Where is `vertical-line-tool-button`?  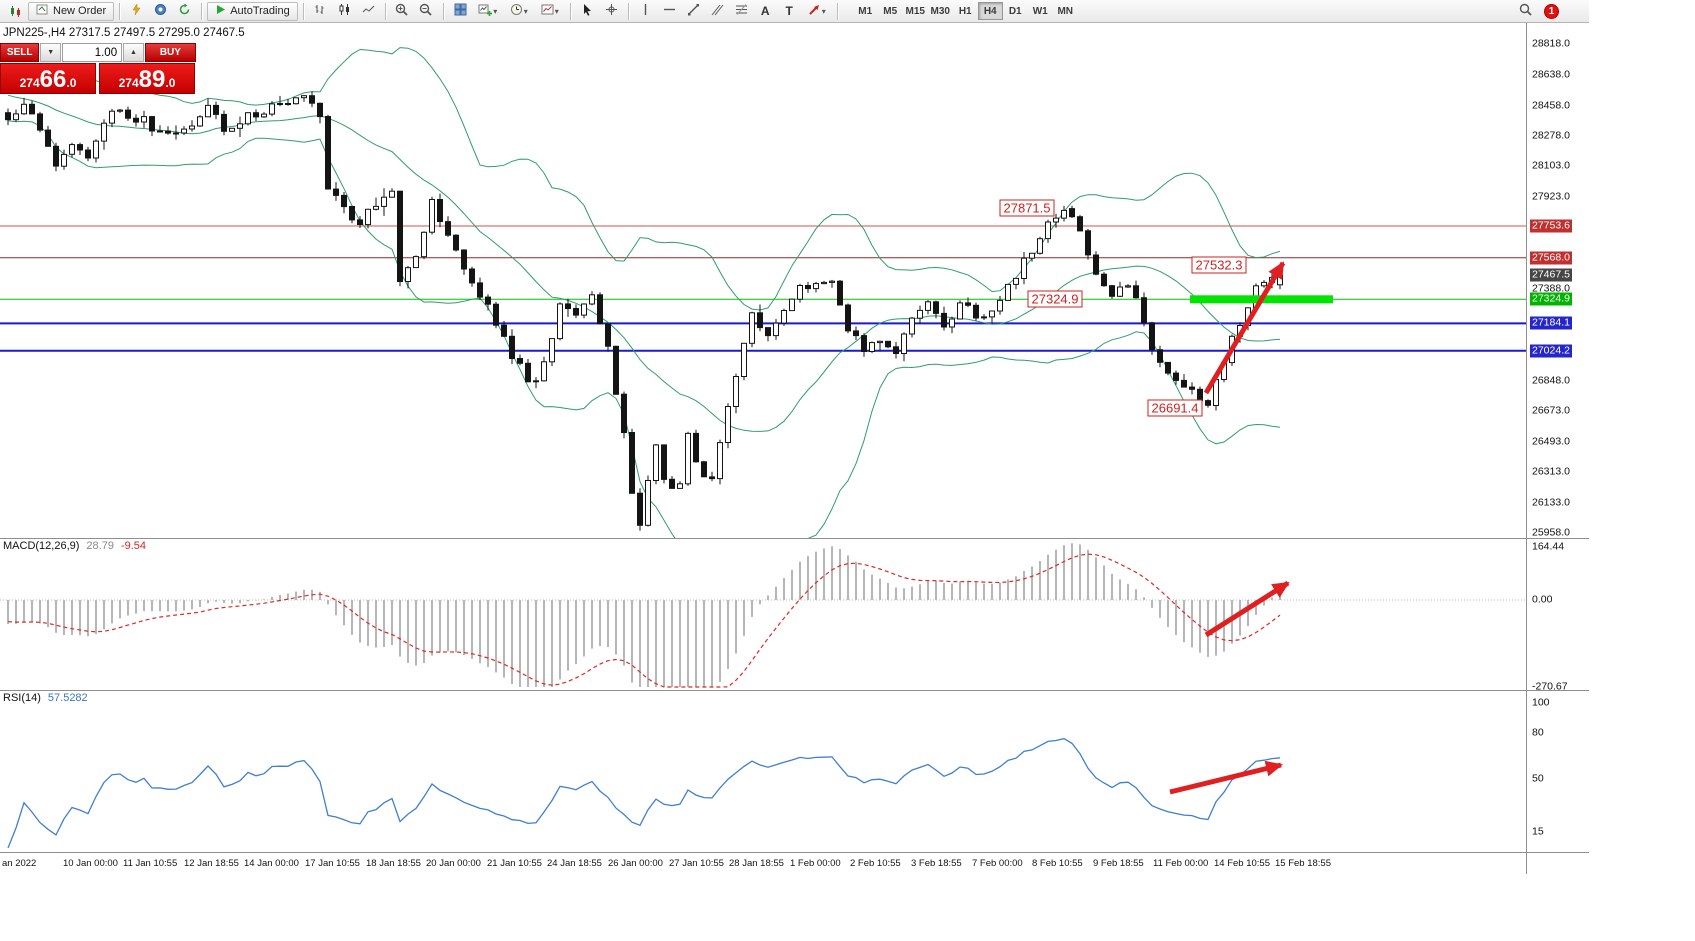 vertical-line-tool-button is located at coordinates (645, 11).